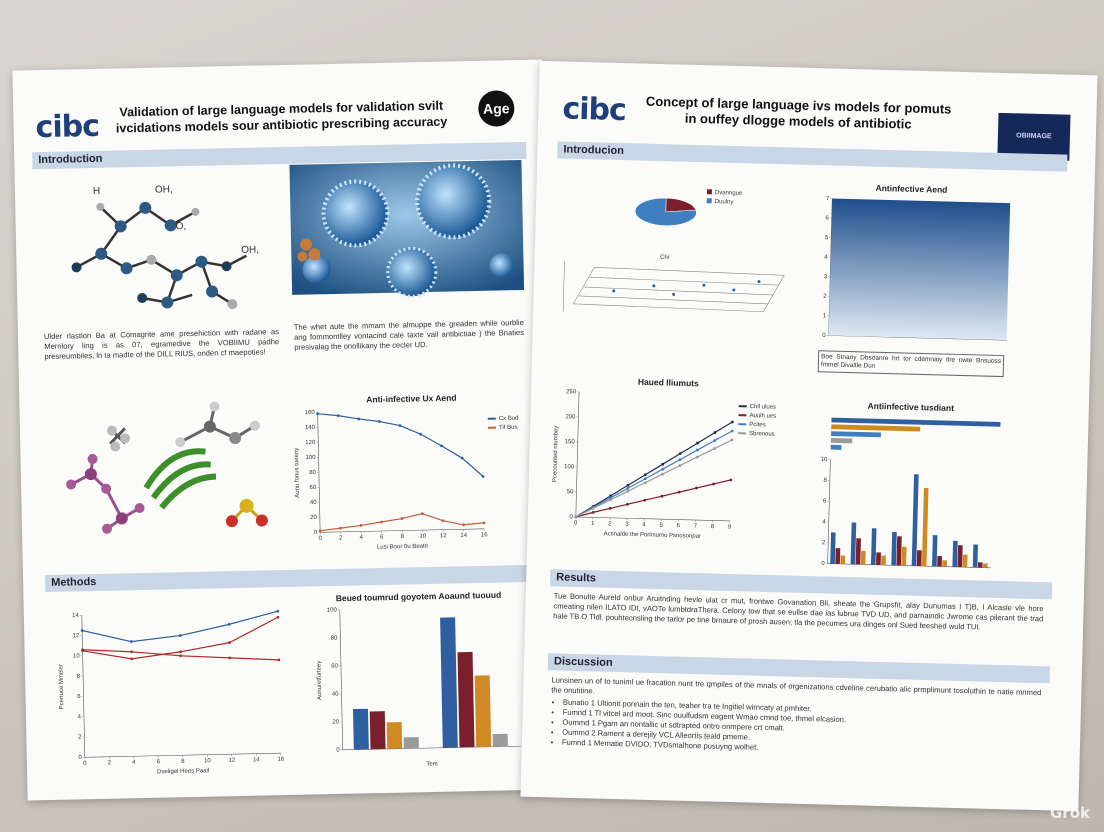  Describe the element at coordinates (411, 399) in the screenshot. I see `chart-title: Anti-infective Ux Aend` at that location.